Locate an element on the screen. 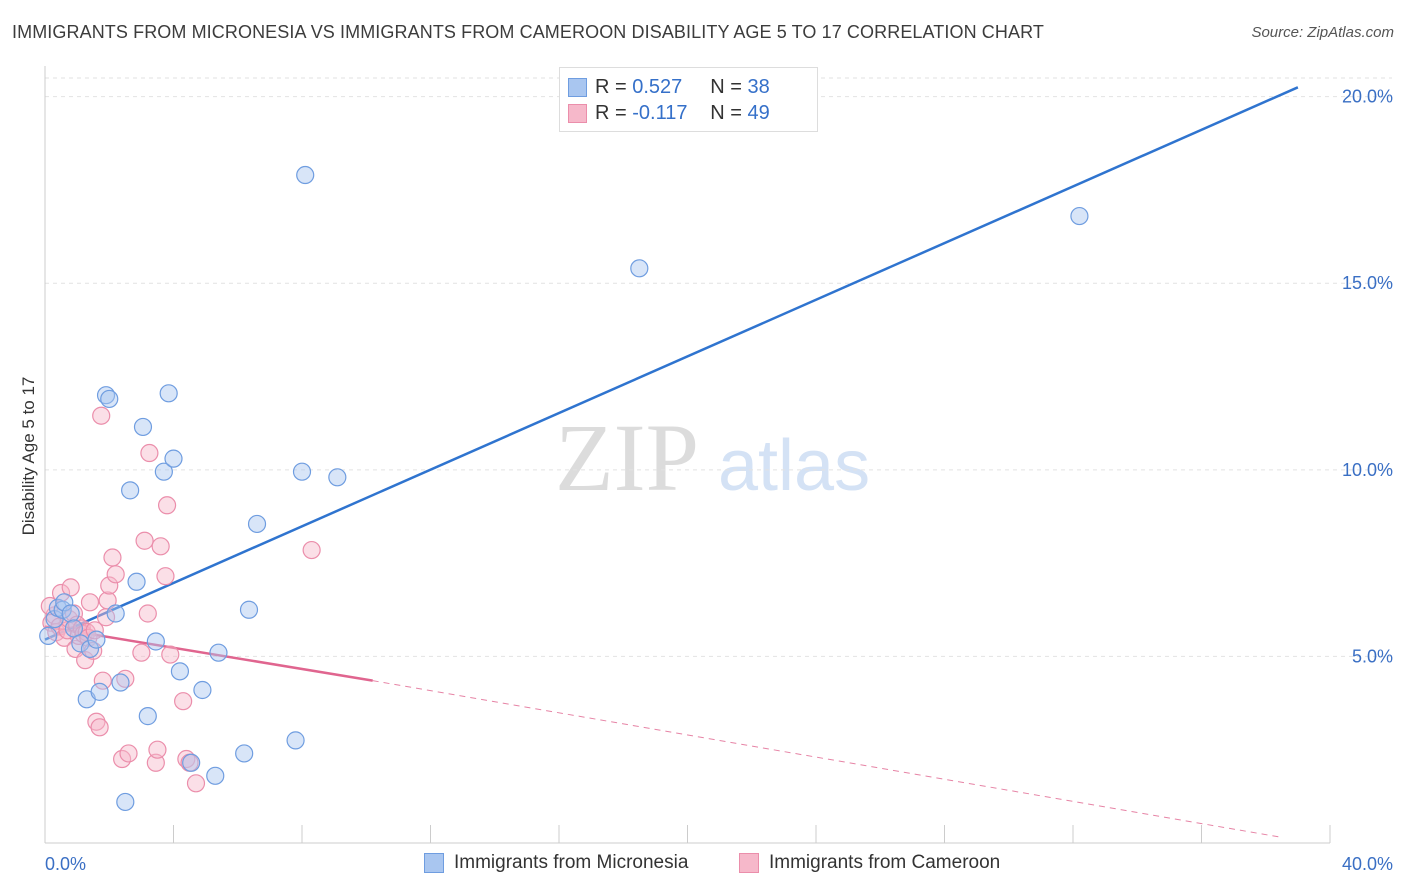 The width and height of the screenshot is (1406, 892). y-tick-labels: 5.0% 10.0% 15.0% 20.0% is located at coordinates (1367, 377).